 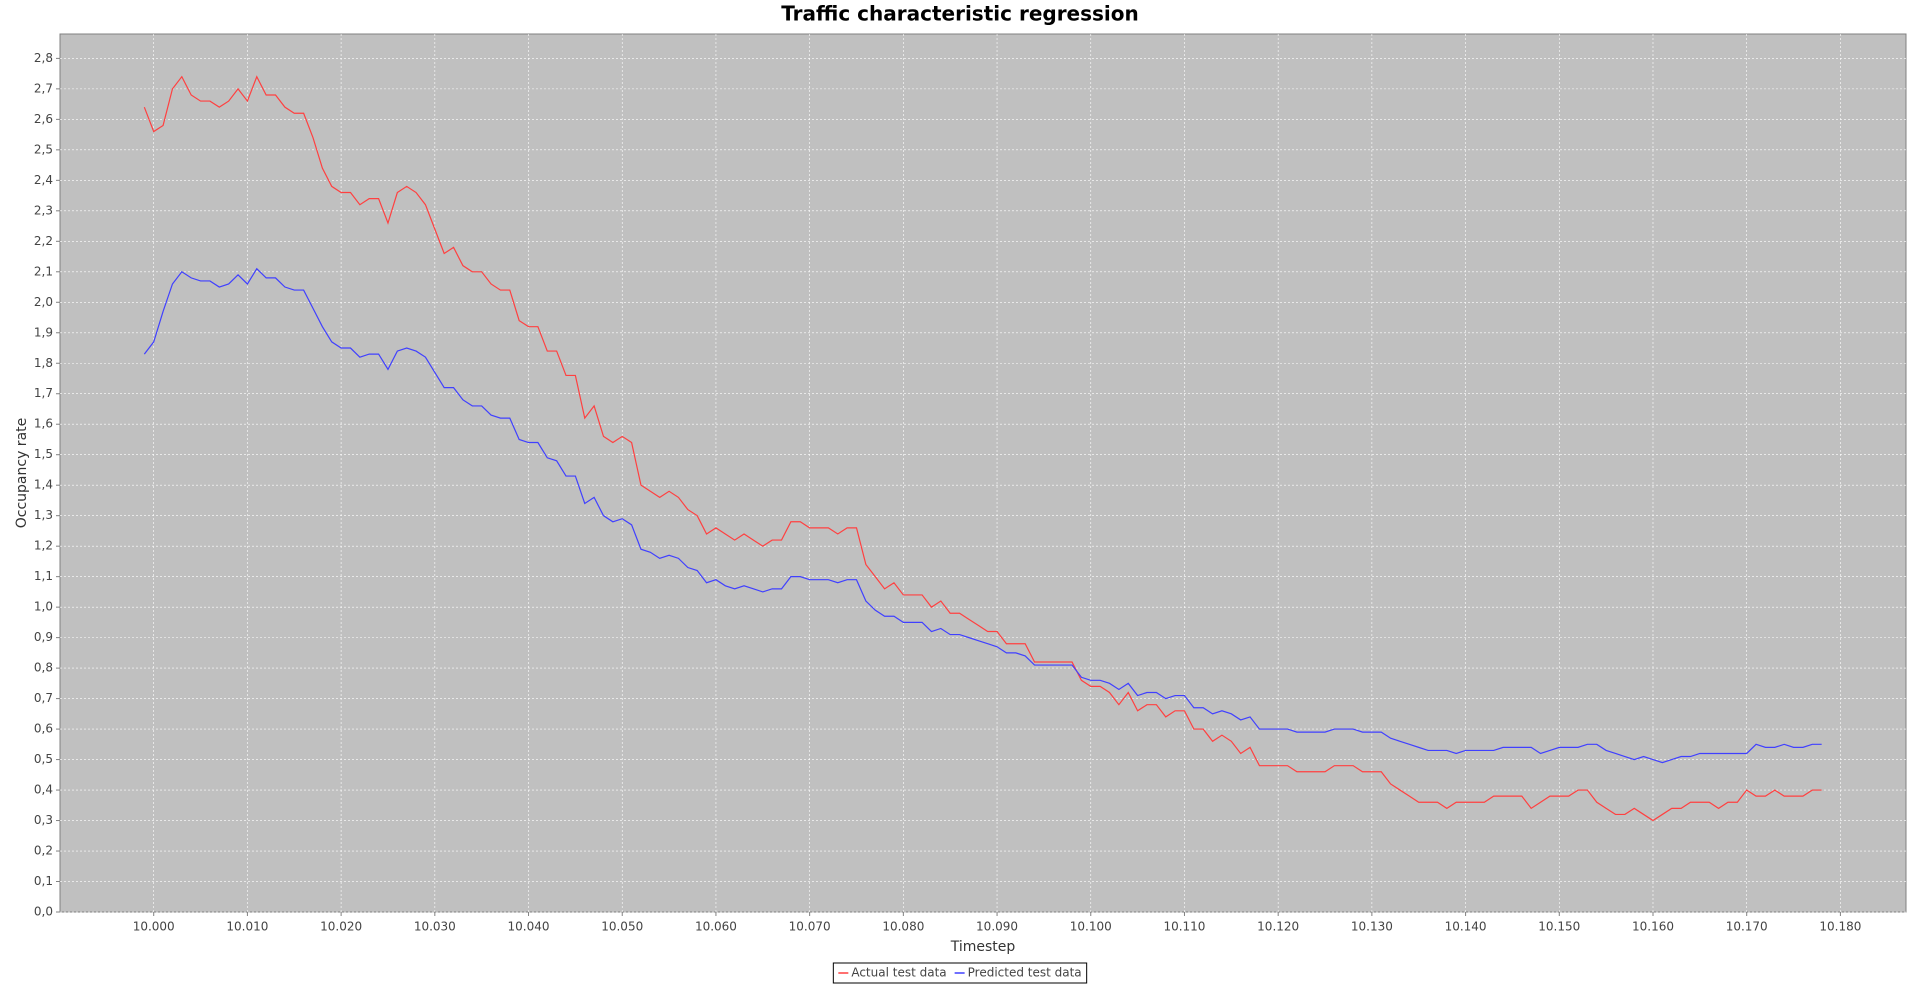 I want to click on x-tick-label: 10.130, so click(x=1372, y=927).